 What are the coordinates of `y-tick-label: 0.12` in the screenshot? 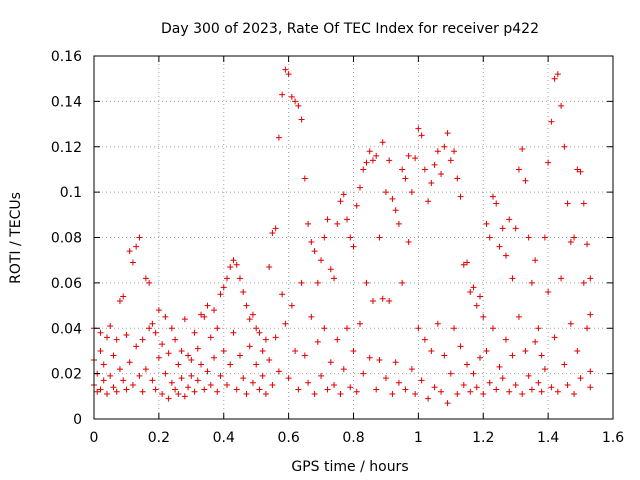 It's located at (66, 148).